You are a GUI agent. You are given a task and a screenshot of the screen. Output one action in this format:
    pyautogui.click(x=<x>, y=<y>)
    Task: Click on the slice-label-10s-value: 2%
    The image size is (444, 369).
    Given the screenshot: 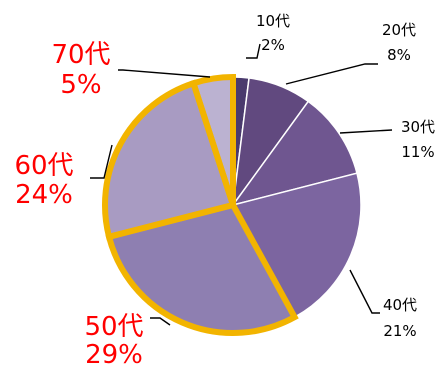 What is the action you would take?
    pyautogui.click(x=273, y=45)
    